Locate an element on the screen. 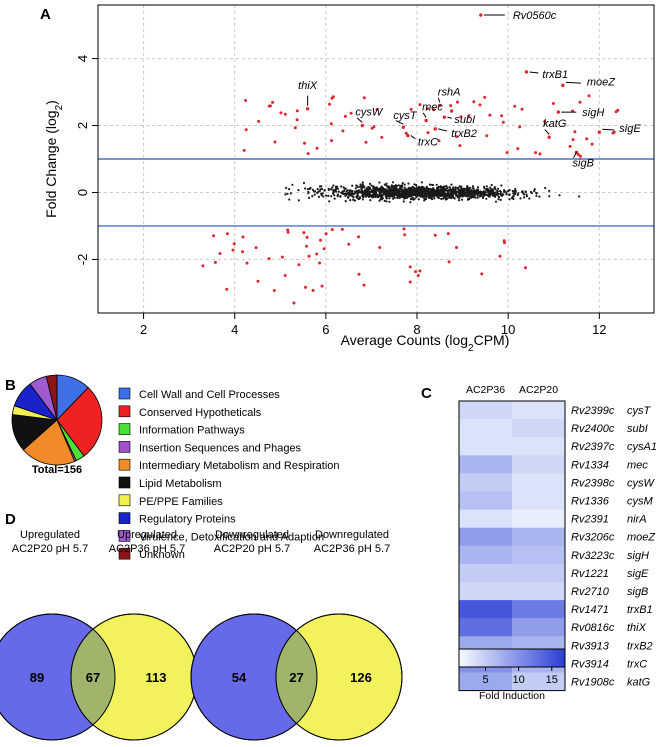 The image size is (661, 747). venn-left-title: Upregulated is located at coordinates (50, 535).